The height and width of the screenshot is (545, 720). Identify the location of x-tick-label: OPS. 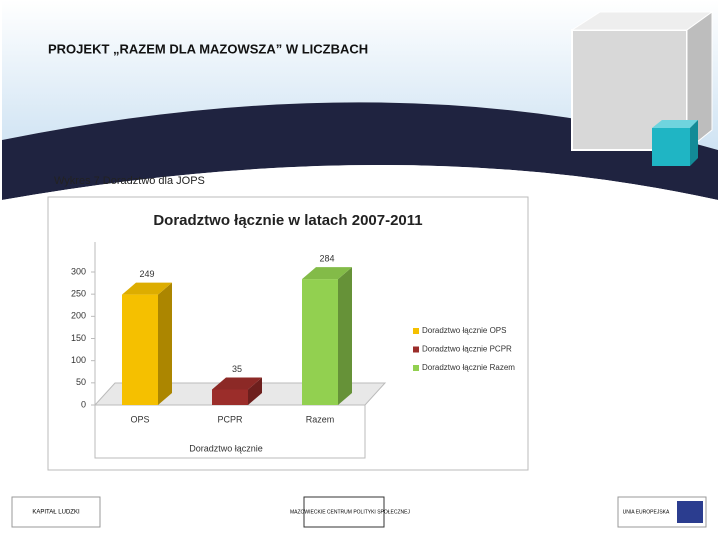
(139, 419).